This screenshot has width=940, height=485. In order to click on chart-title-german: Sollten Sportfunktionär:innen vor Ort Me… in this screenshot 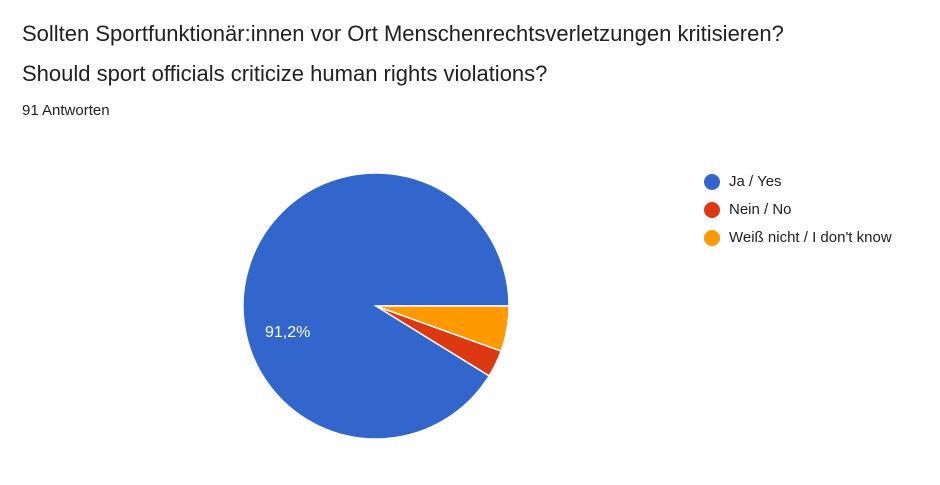, I will do `click(403, 33)`.